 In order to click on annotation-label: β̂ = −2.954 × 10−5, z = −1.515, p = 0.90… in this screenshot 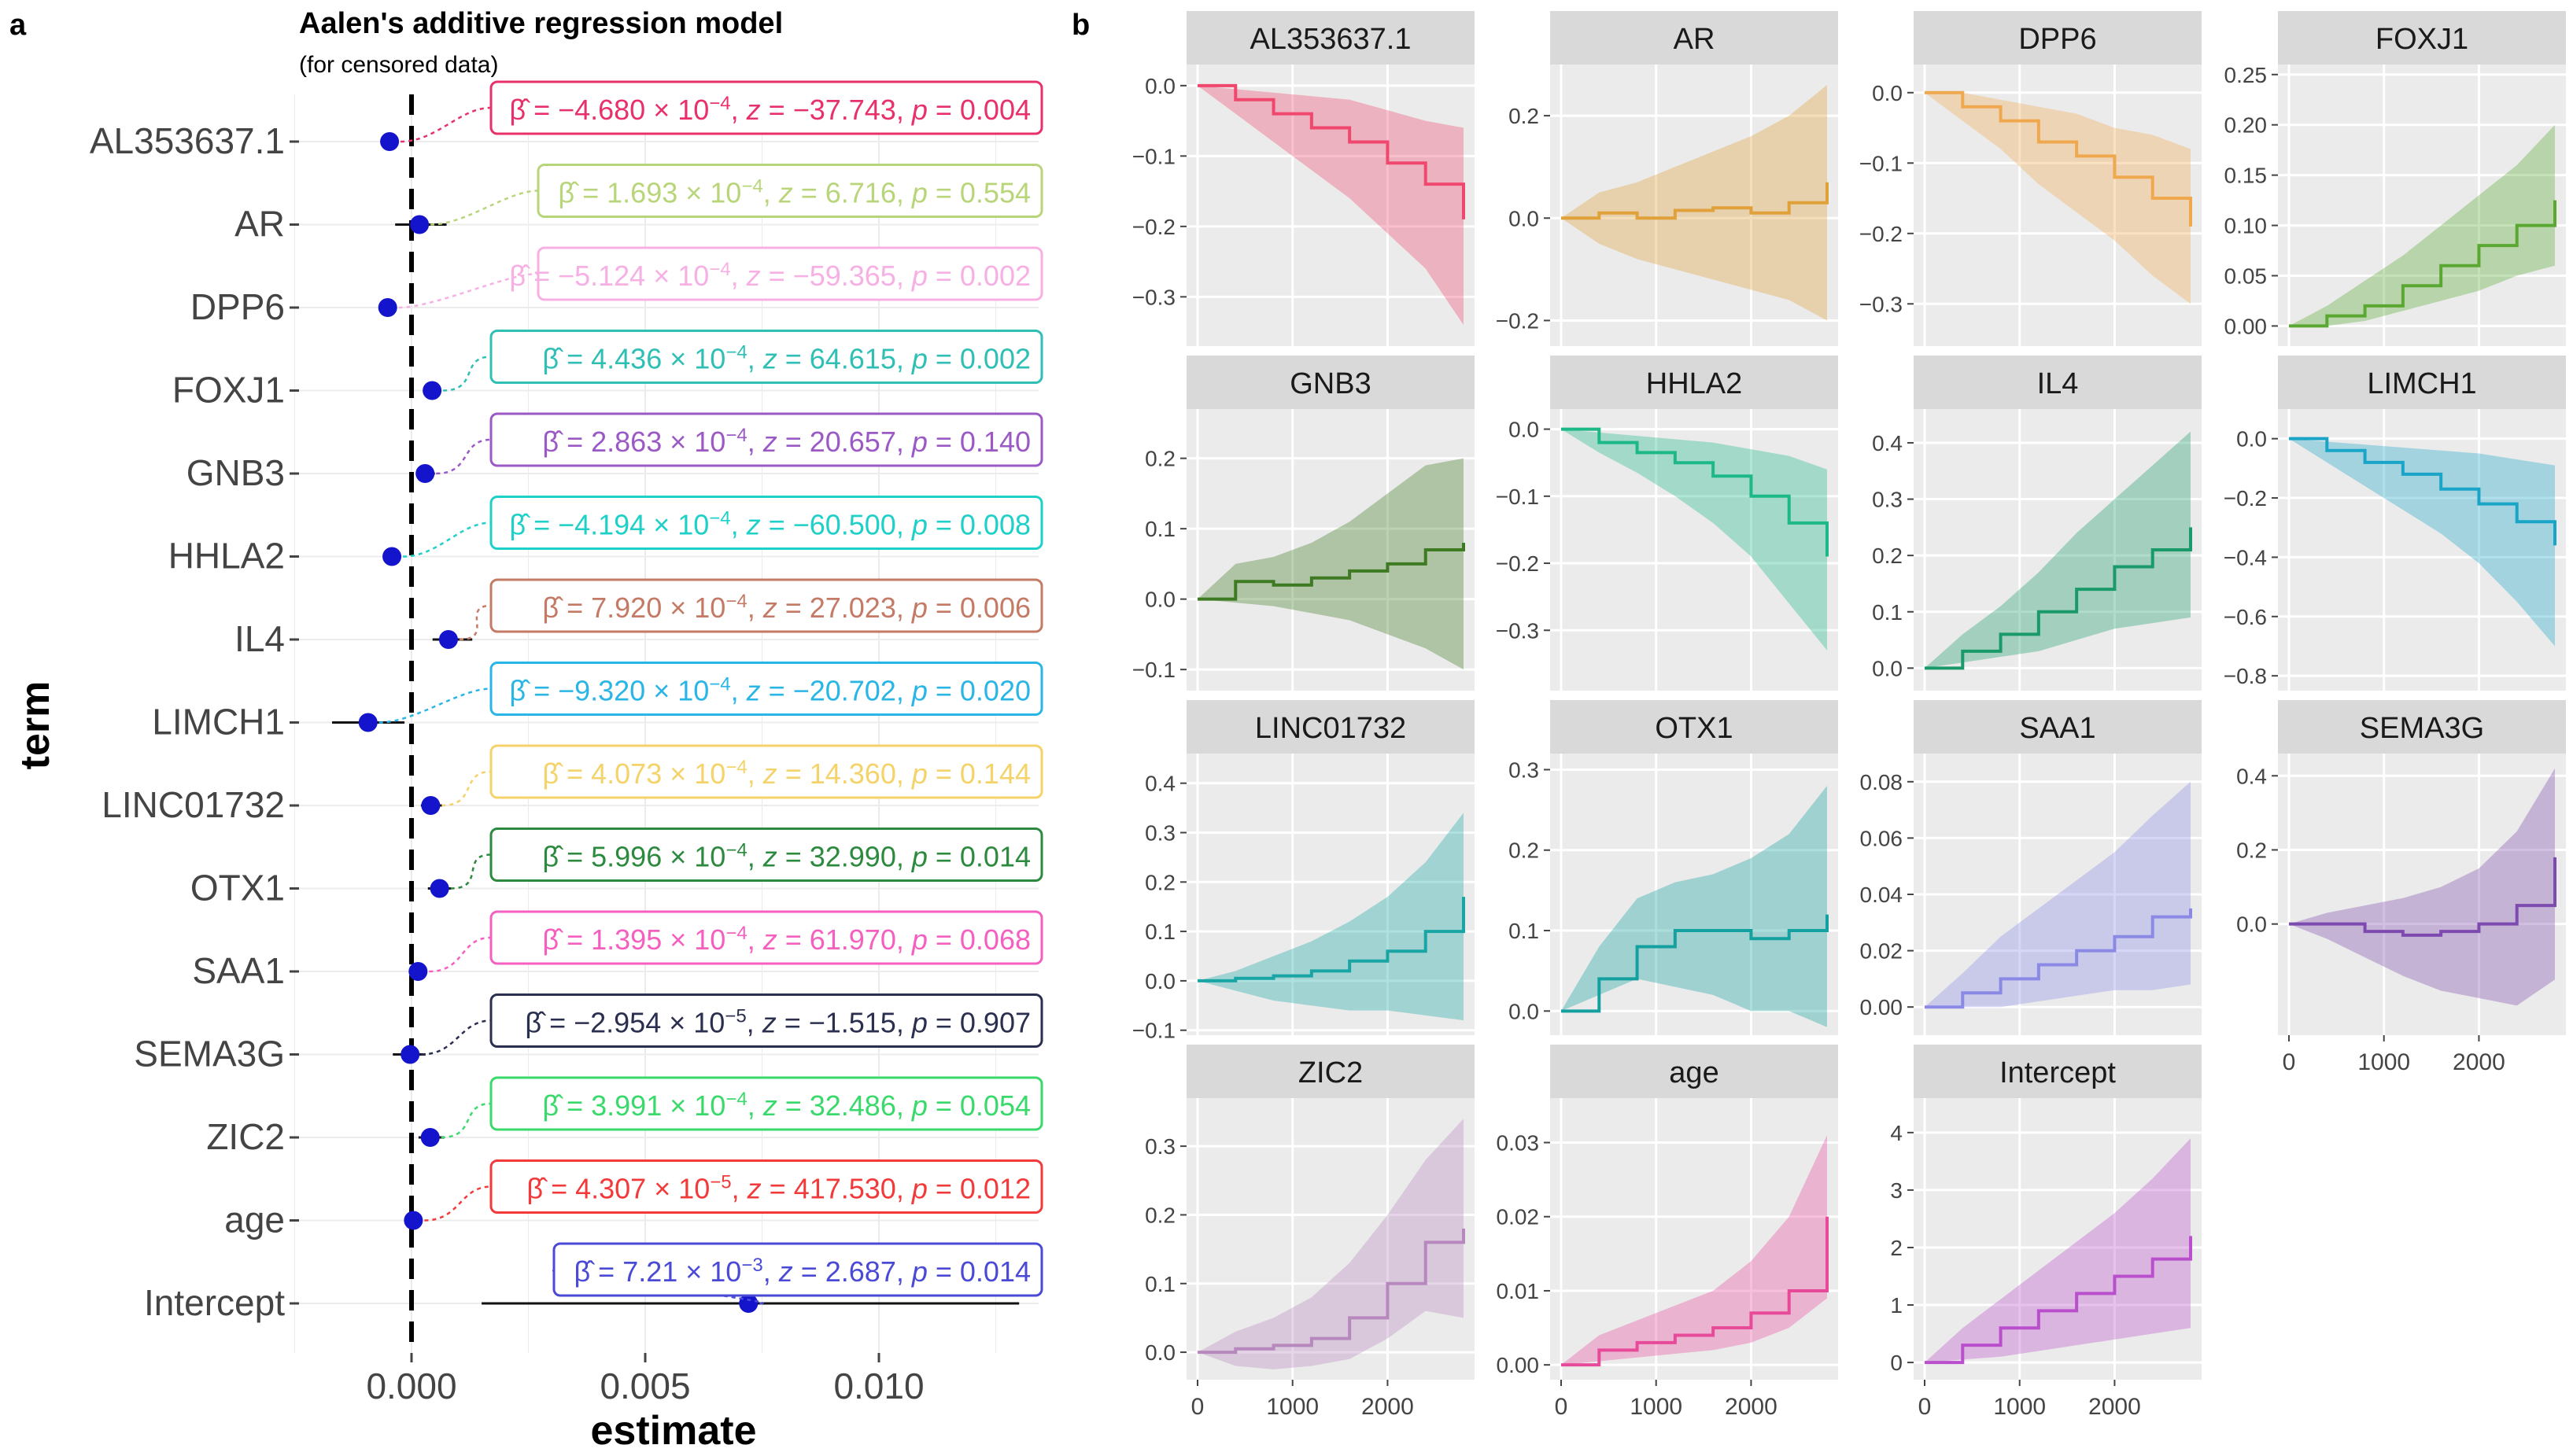, I will do `click(778, 1022)`.